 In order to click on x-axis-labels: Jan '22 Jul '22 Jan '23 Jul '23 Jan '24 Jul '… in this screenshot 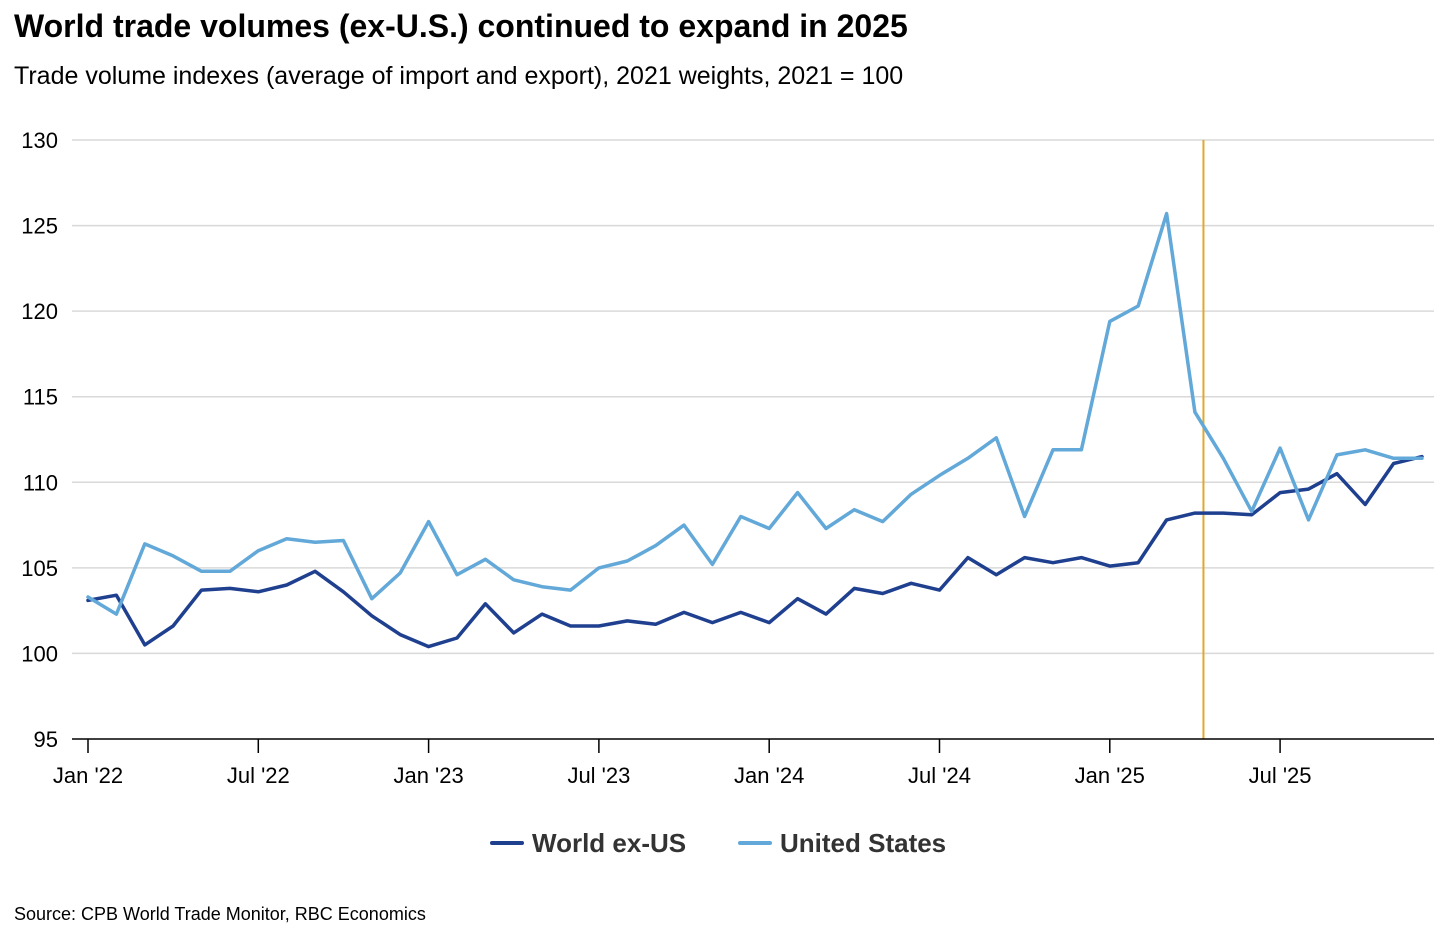, I will do `click(682, 775)`.